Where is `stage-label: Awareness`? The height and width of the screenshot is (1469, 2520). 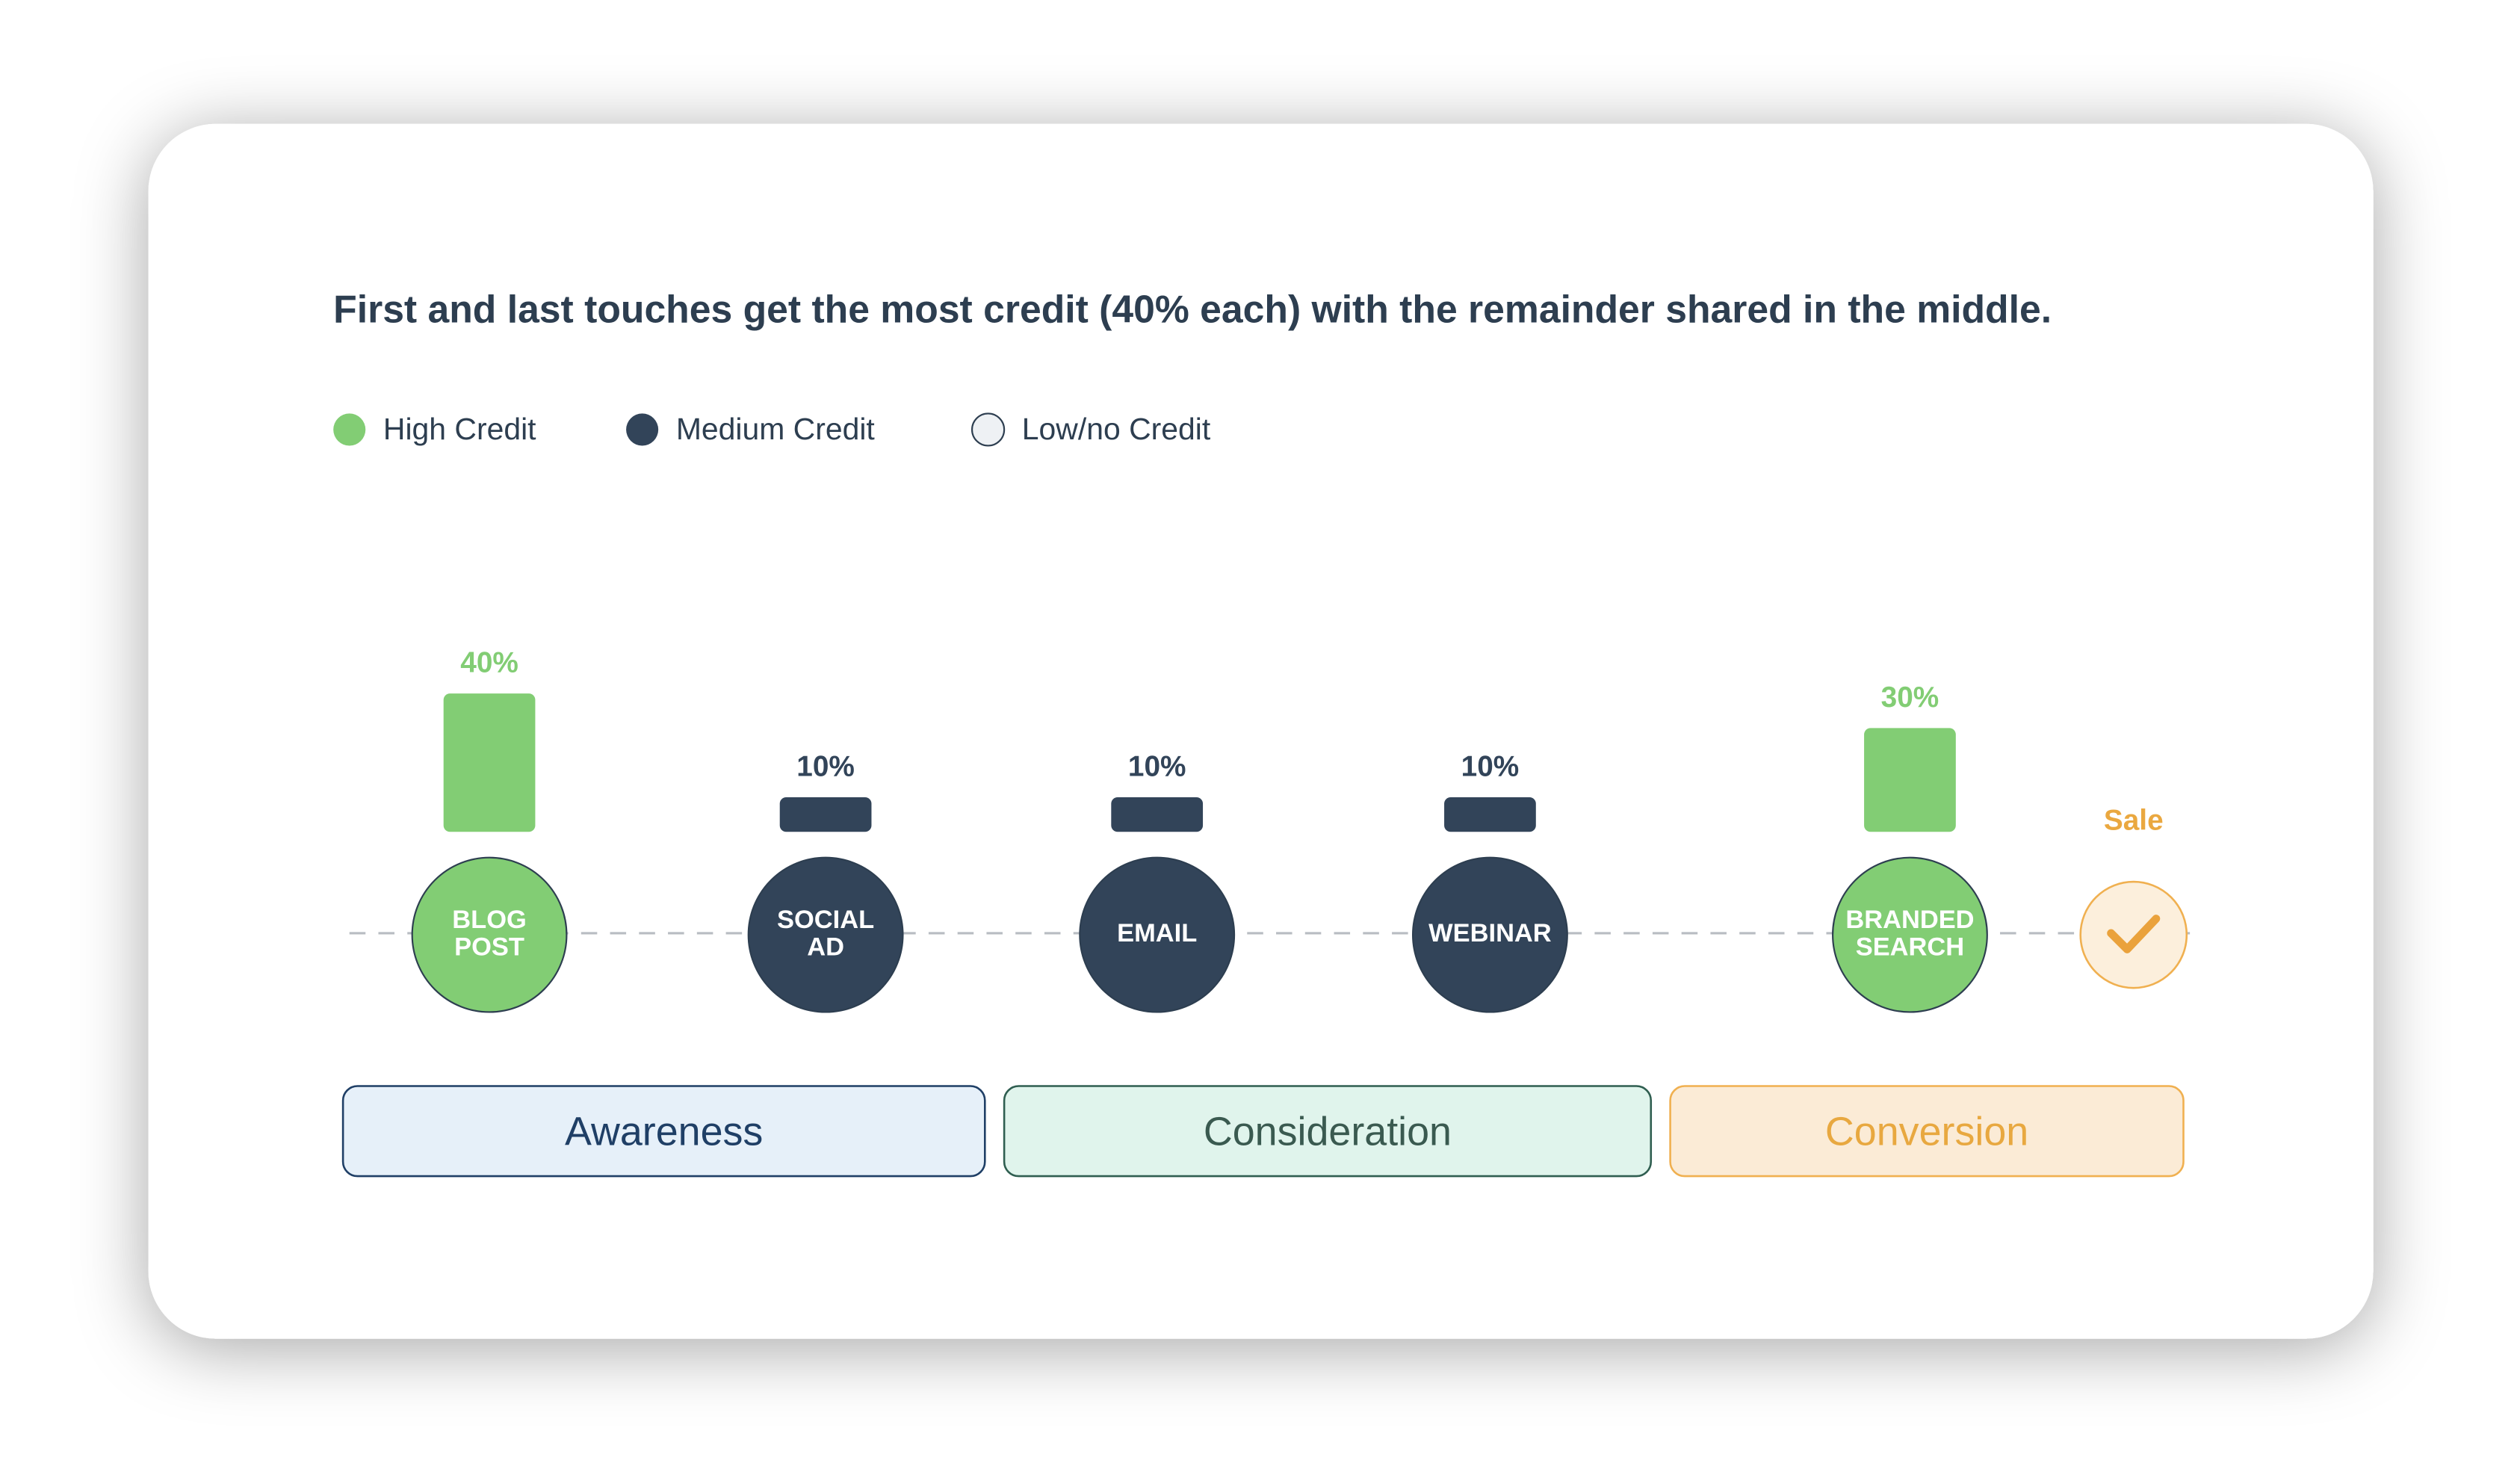
stage-label: Awareness is located at coordinates (664, 1131).